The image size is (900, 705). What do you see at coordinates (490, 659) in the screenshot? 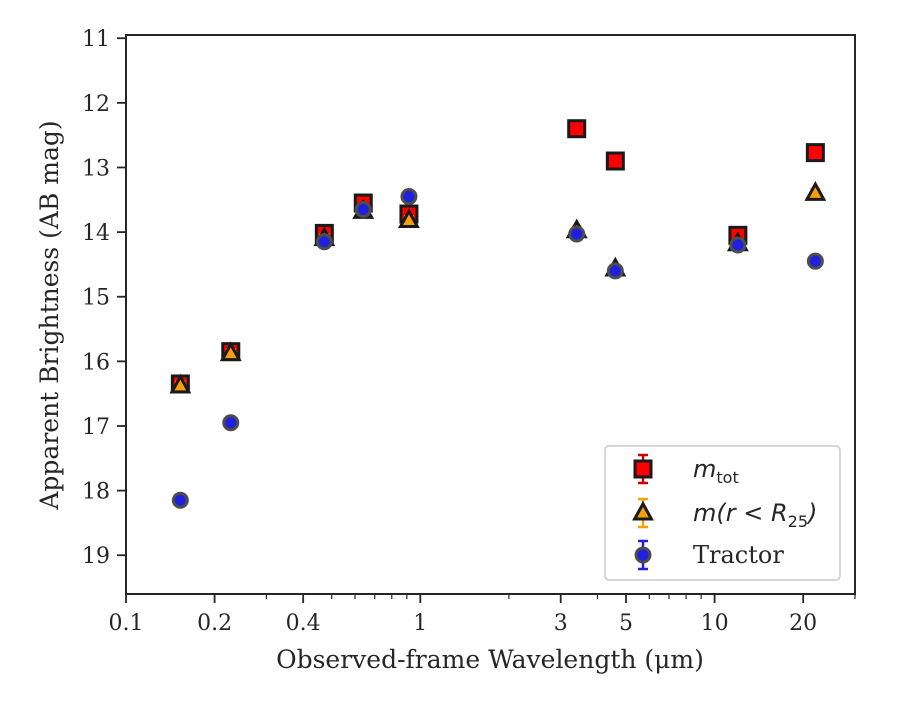
I see `x-axis-label: Observed-frame Wavelength (μm)` at bounding box center [490, 659].